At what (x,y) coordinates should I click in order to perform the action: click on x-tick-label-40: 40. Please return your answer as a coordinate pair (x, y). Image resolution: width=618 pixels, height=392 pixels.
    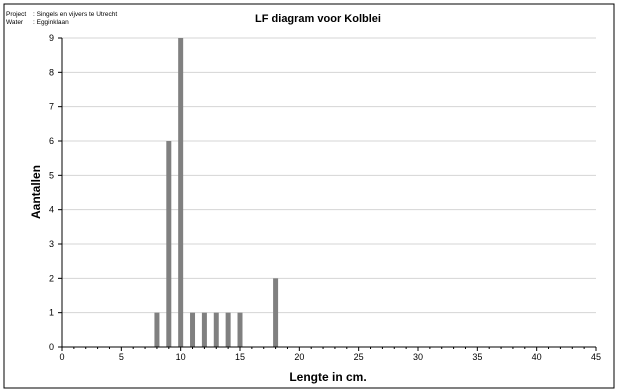
    Looking at the image, I should click on (537, 357).